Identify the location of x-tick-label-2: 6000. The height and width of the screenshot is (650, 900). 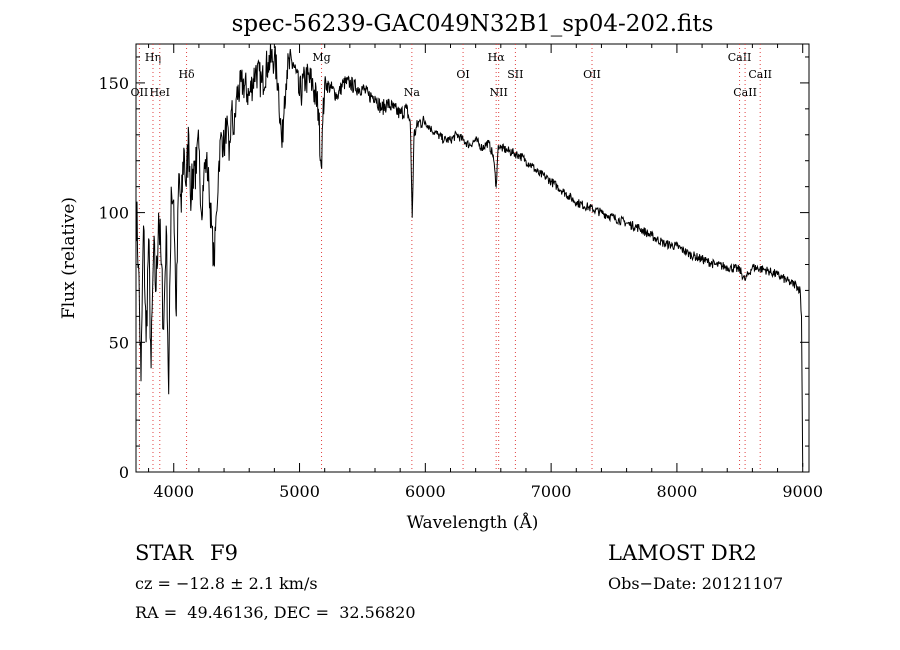
(425, 491).